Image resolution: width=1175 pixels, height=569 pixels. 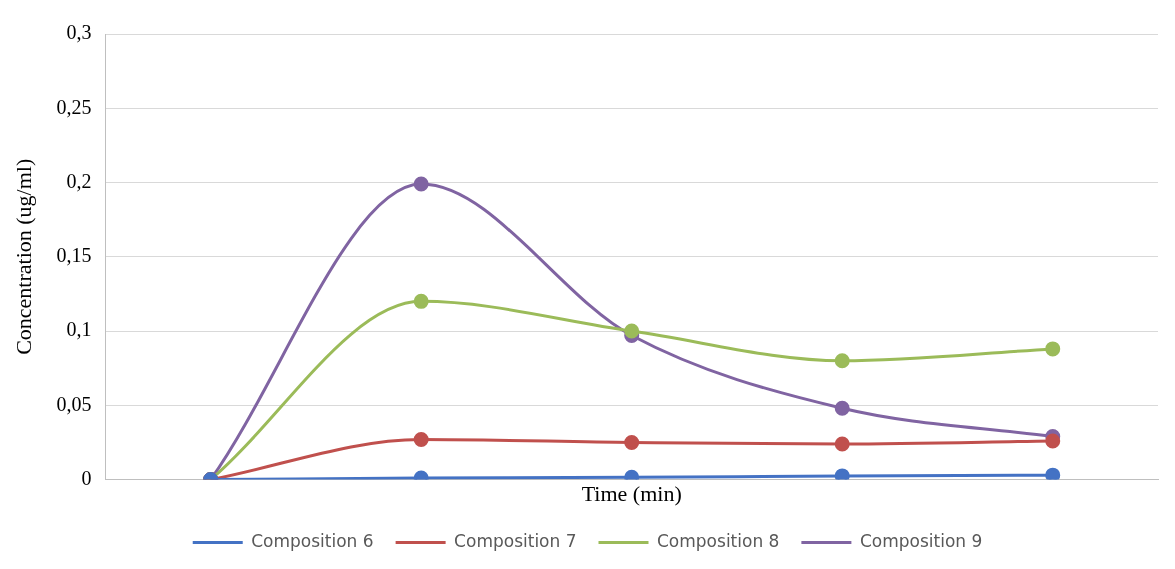 I want to click on y-tick-label: 0,2, so click(x=79, y=180).